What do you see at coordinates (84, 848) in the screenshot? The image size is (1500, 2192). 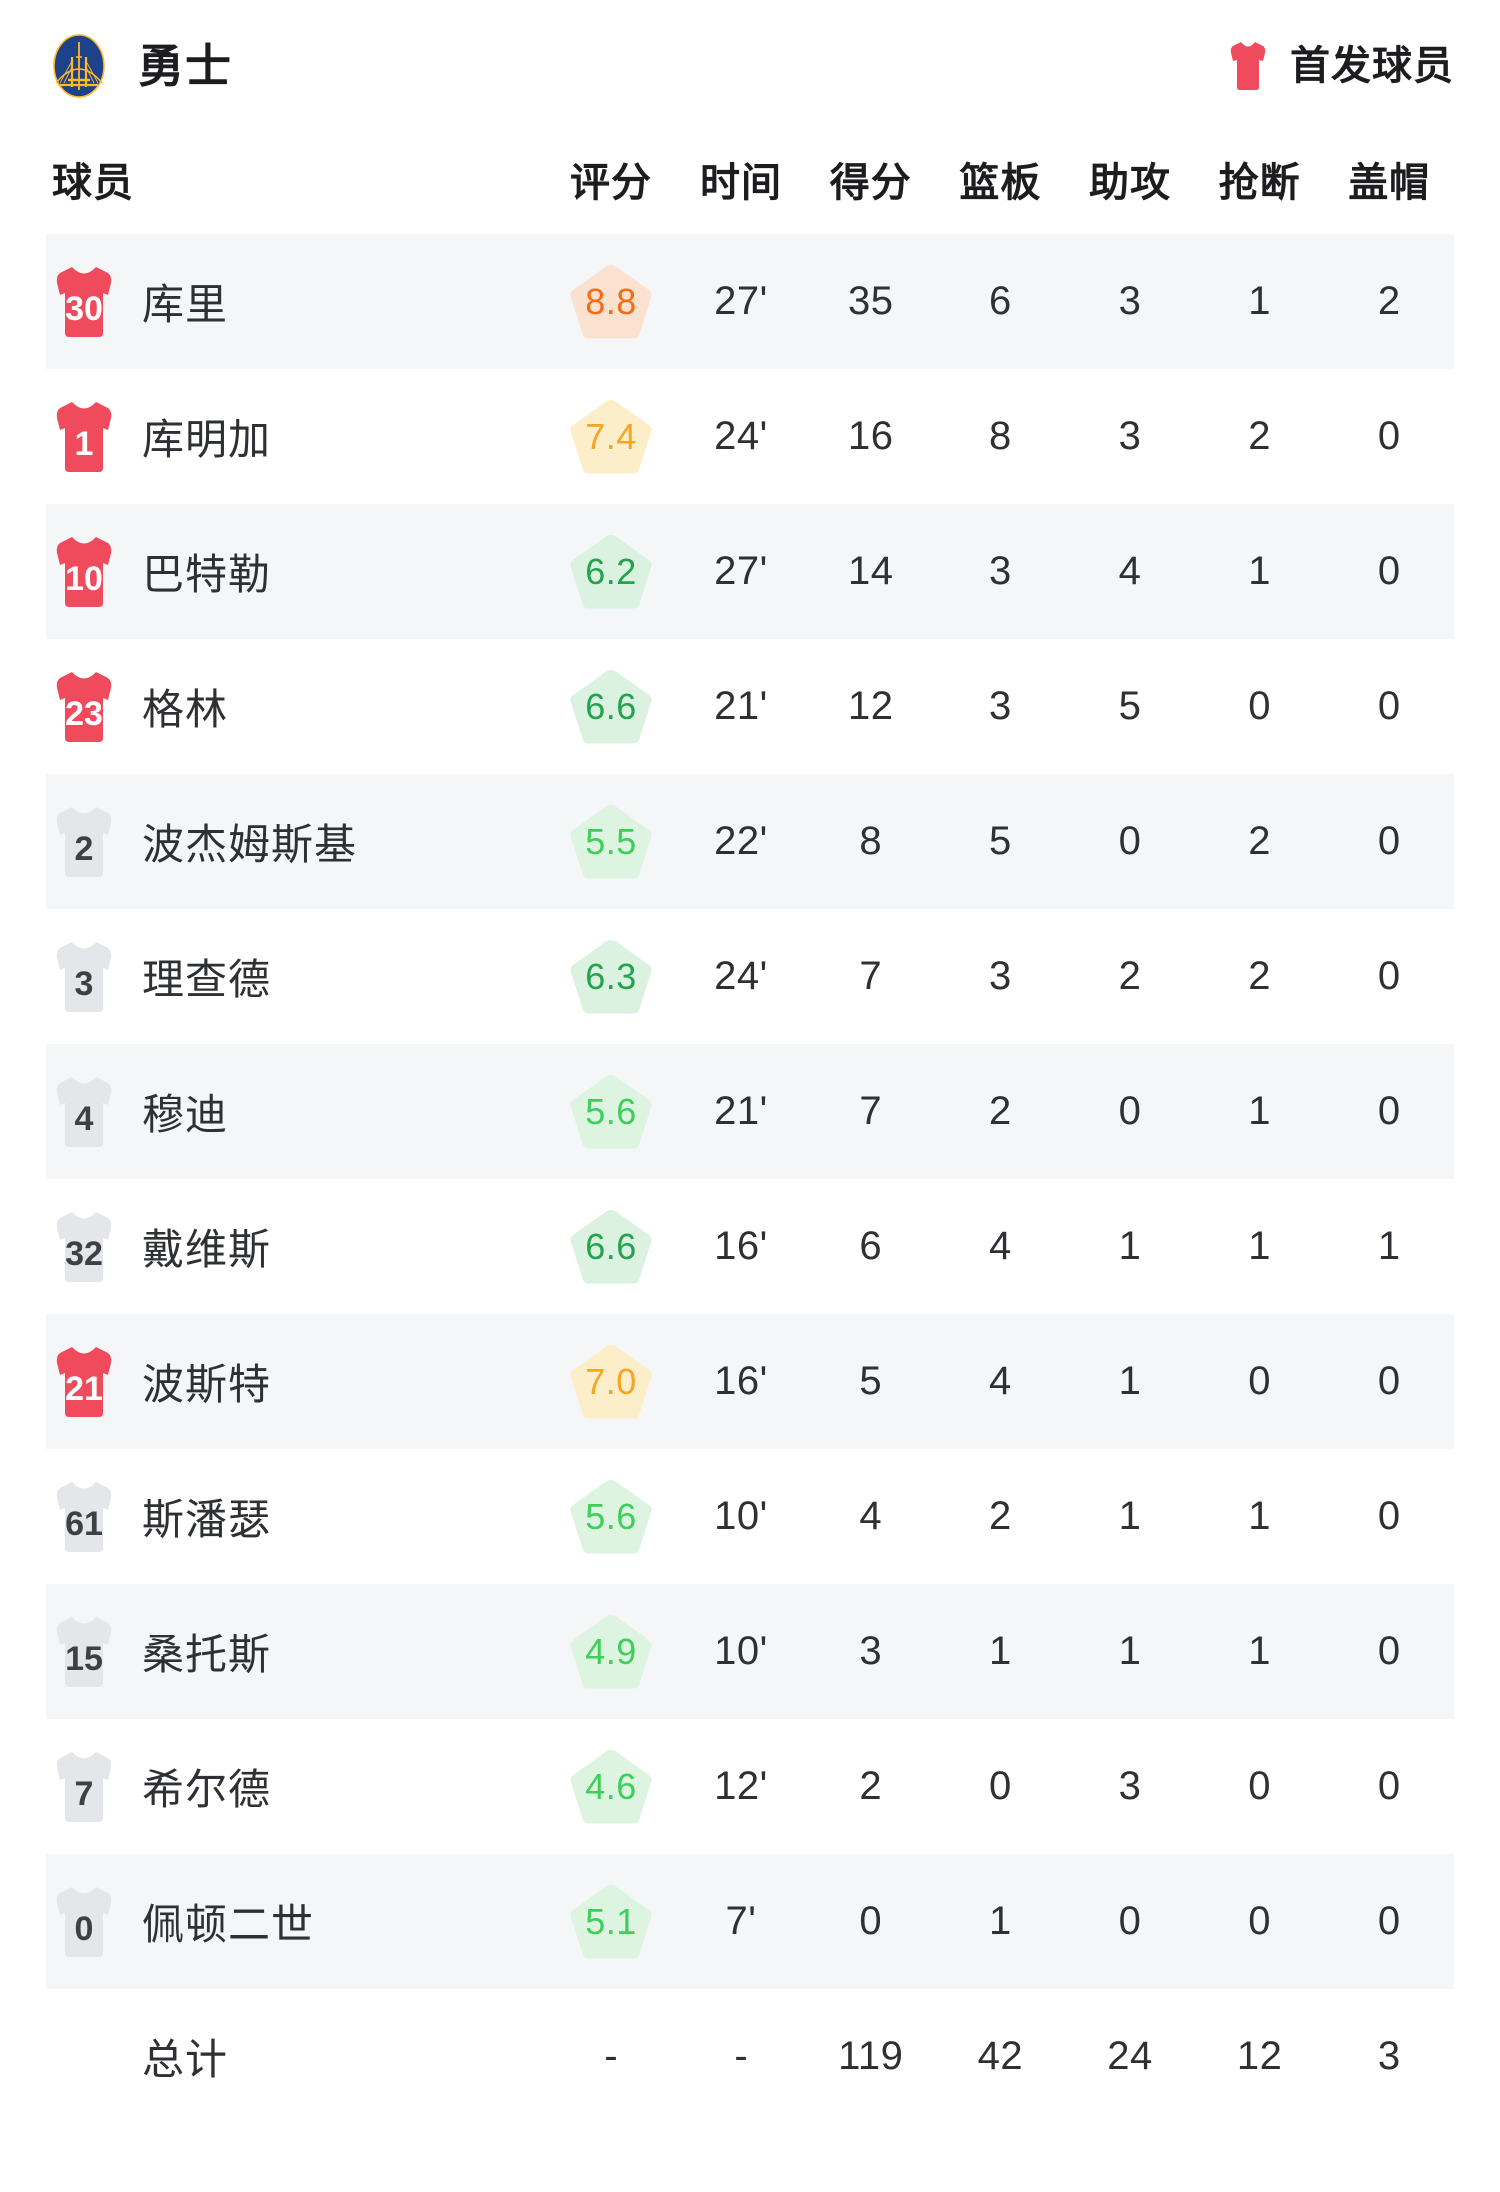 I see `jersey-number: 2` at bounding box center [84, 848].